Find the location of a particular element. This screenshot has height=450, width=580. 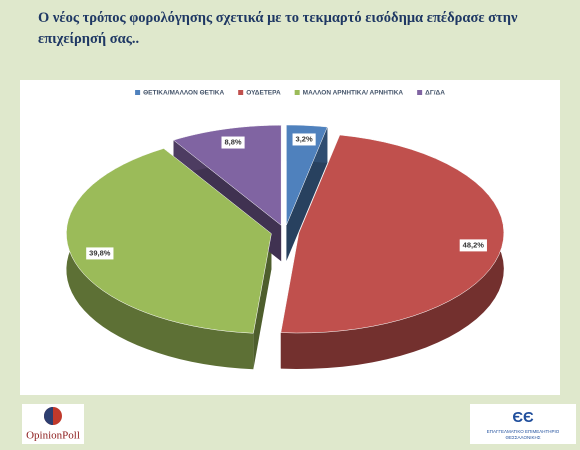

legend-item: ΜΑΛΛΟΝ ΑΡΝΗΤΙΚΑ/ ΑΡΝΗΤΙΚΑ is located at coordinates (349, 93).